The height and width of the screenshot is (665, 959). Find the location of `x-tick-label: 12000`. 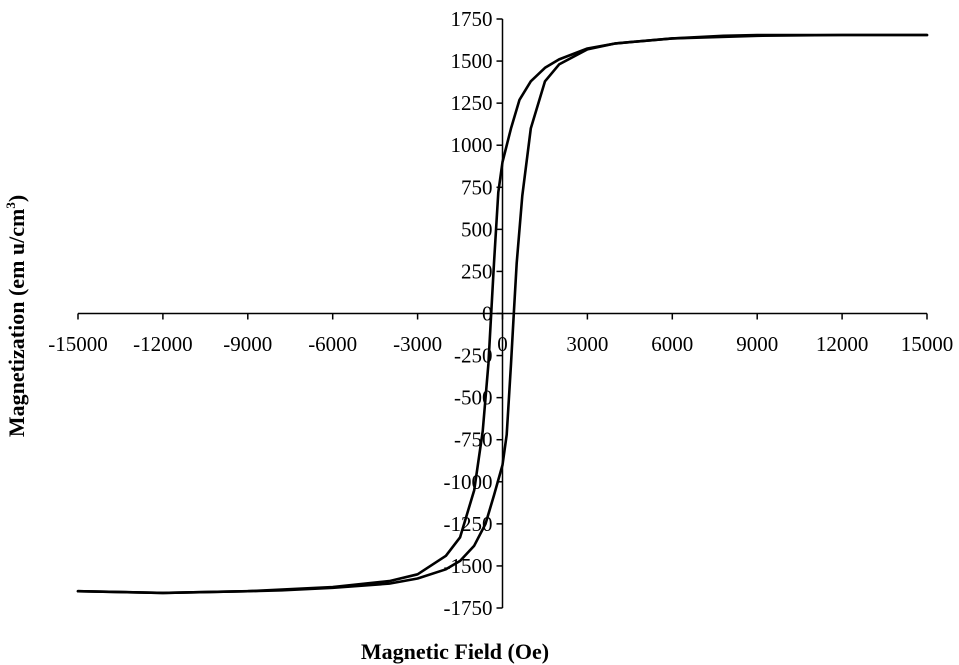

x-tick-label: 12000 is located at coordinates (842, 344).